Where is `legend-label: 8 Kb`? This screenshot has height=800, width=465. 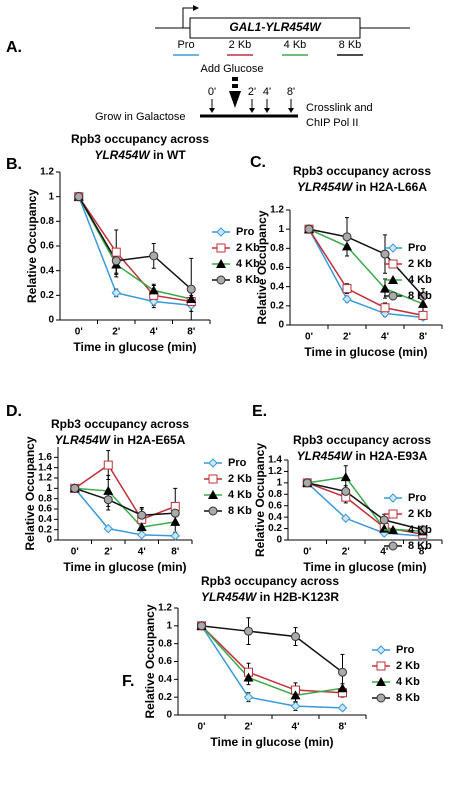
legend-label: 8 Kb is located at coordinates (420, 296).